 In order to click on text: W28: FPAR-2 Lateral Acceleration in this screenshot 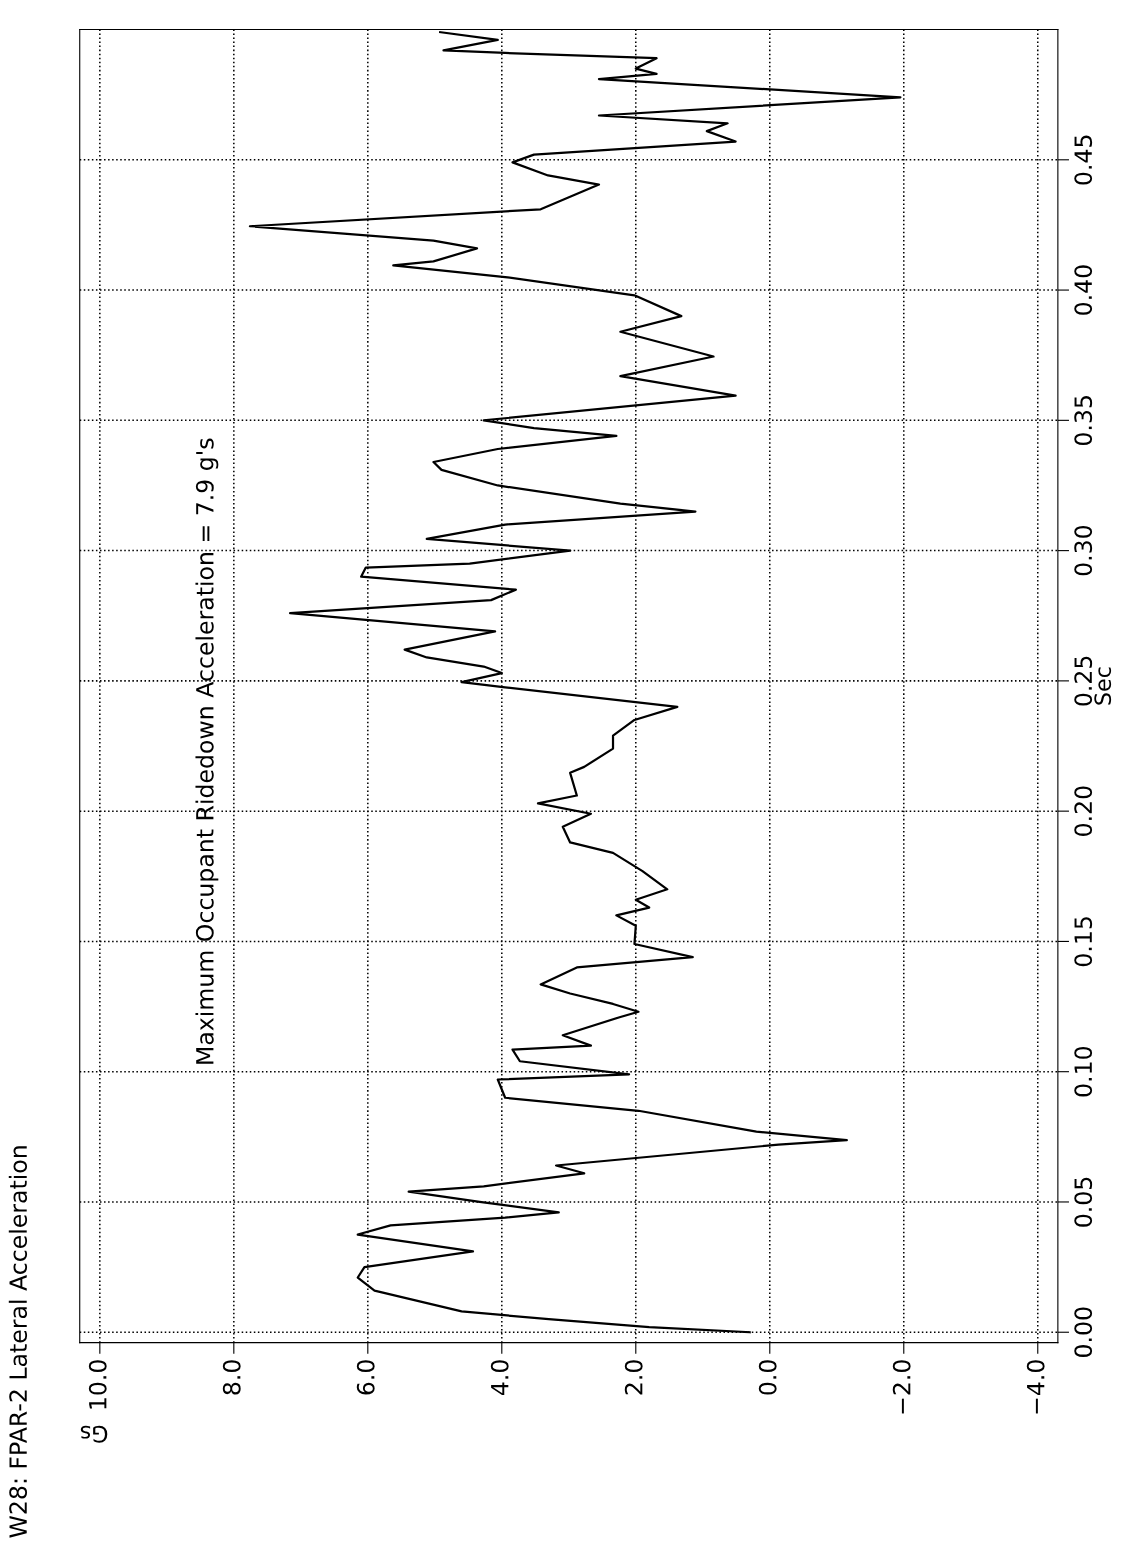, I will do `click(18, 1342)`.